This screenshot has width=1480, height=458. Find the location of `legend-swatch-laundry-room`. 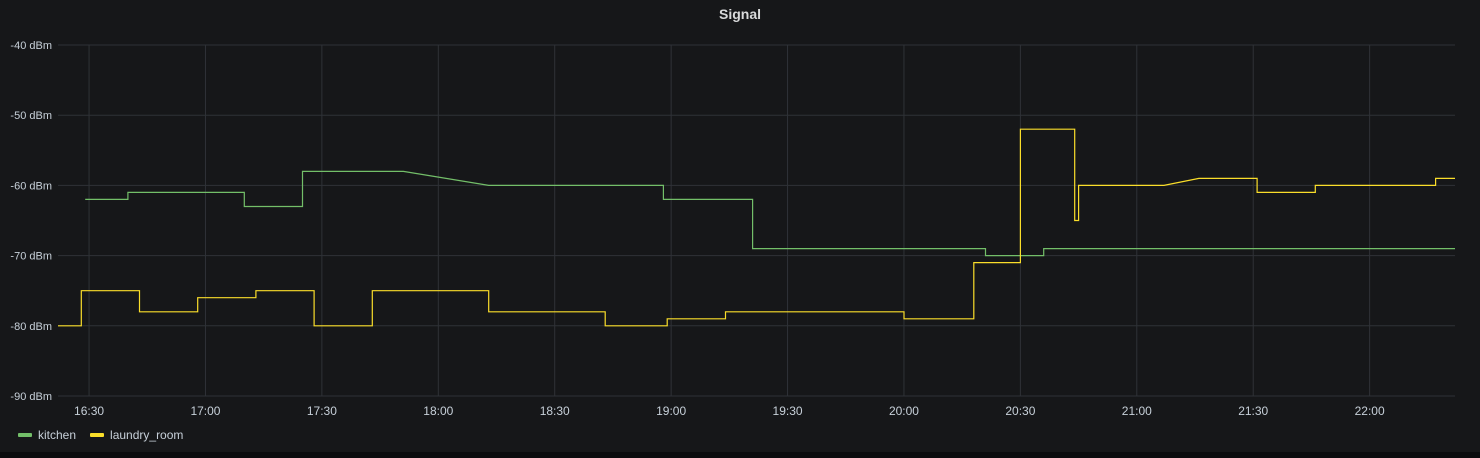

legend-swatch-laundry-room is located at coordinates (97, 435).